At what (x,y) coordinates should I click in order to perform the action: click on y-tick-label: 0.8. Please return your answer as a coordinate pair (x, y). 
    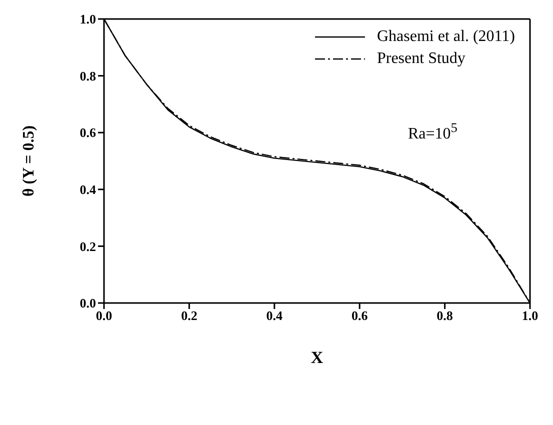
    Looking at the image, I should click on (88, 76).